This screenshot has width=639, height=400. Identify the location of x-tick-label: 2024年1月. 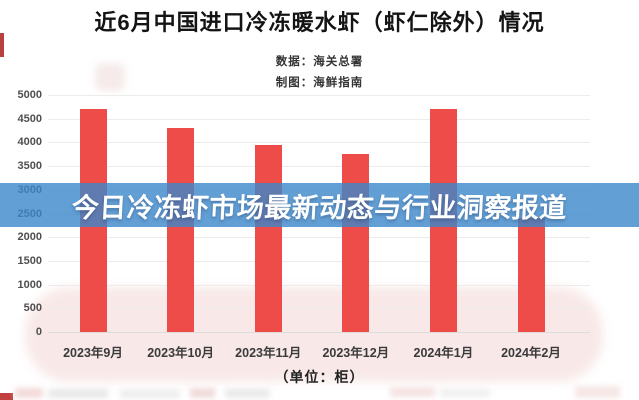
(443, 353).